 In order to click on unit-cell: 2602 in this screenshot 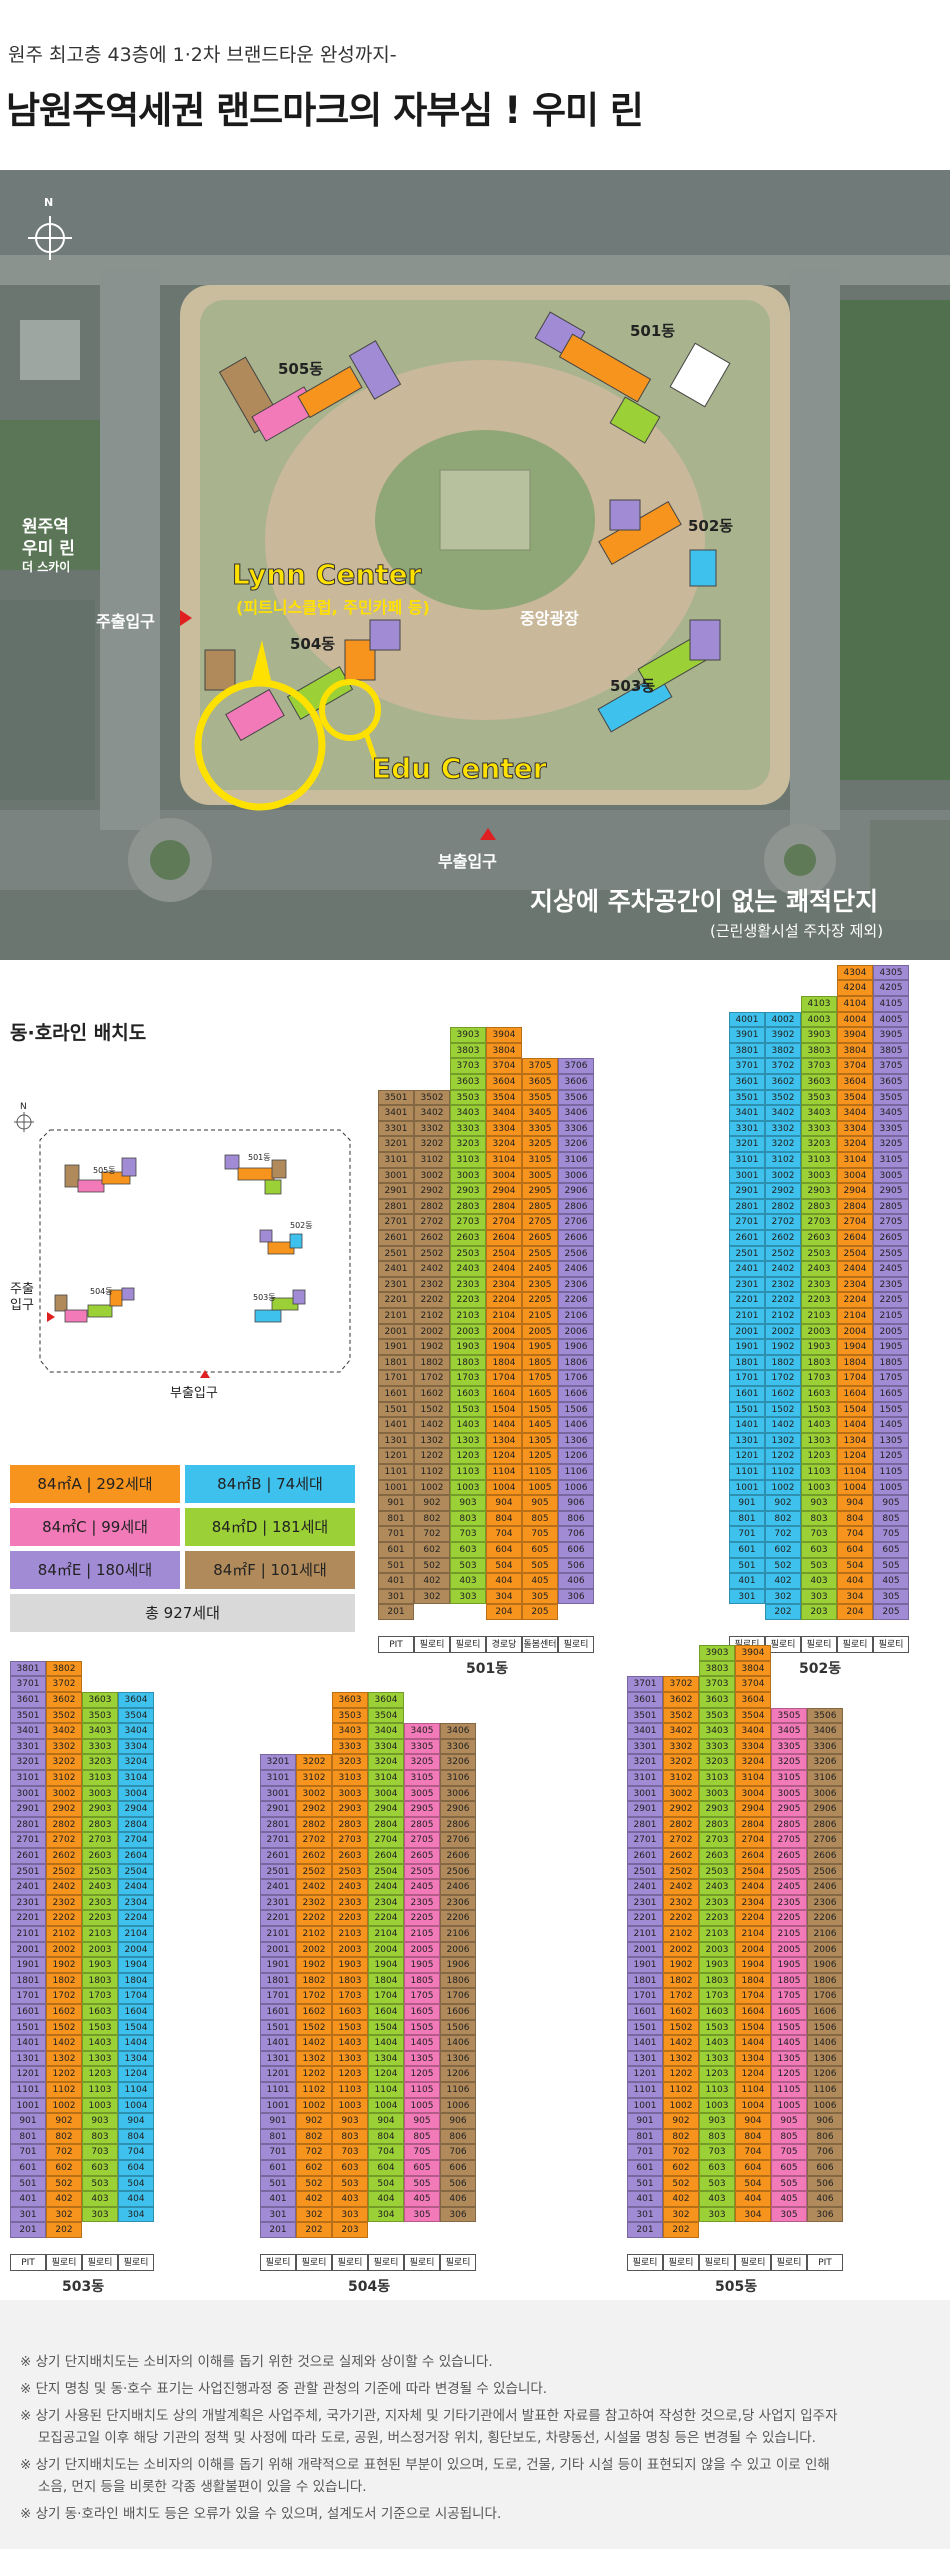, I will do `click(64, 1856)`.